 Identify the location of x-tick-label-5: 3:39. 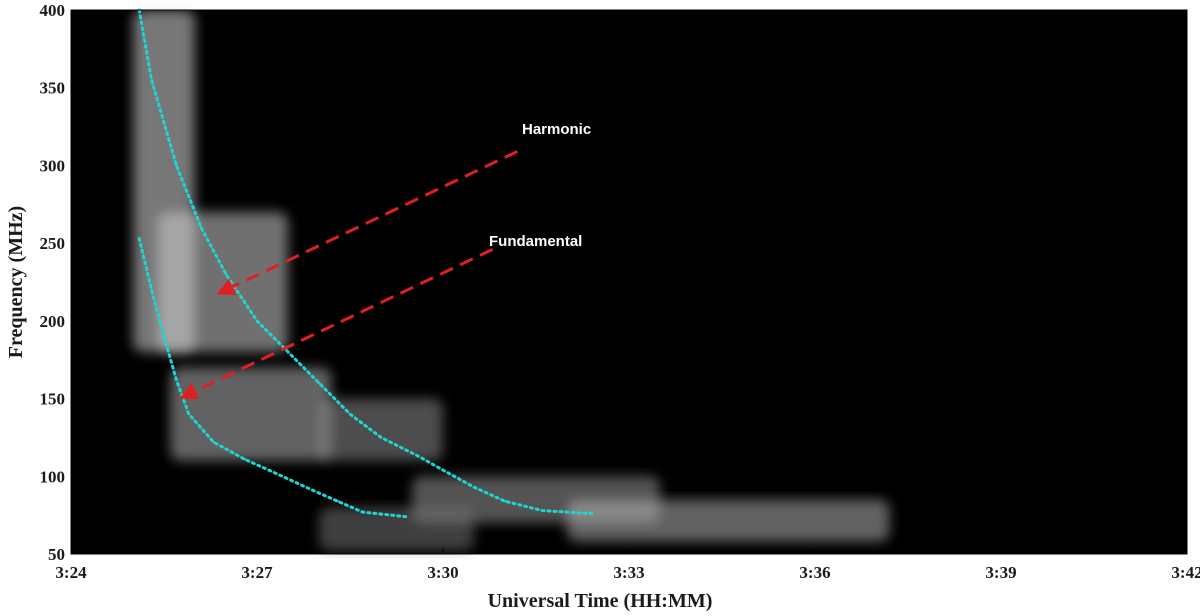
(1000, 572).